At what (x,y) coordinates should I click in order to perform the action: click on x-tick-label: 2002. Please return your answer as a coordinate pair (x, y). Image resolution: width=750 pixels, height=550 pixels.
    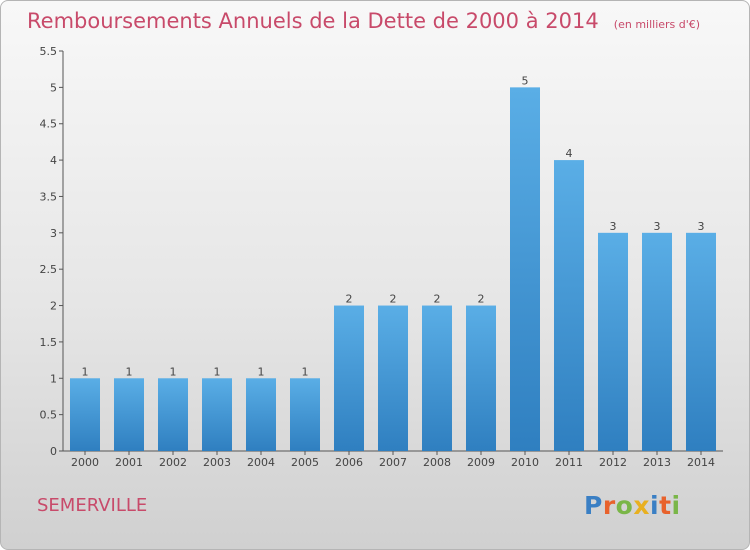
    Looking at the image, I should click on (173, 462).